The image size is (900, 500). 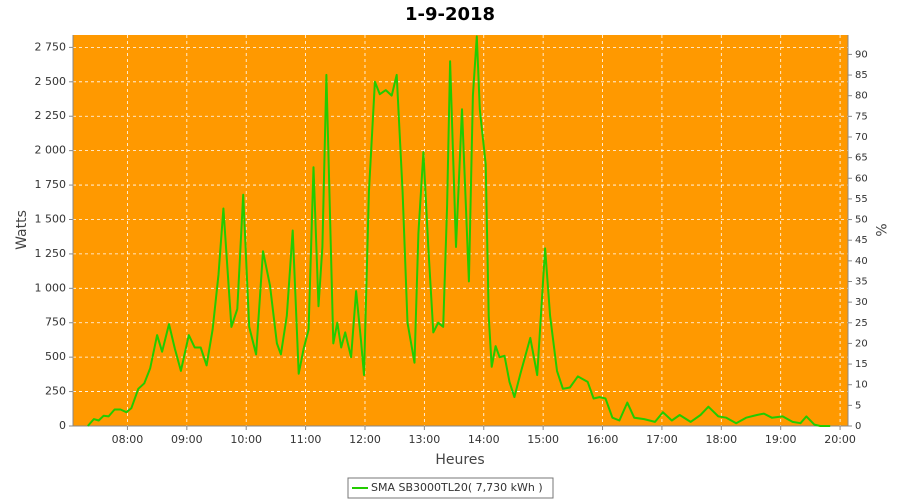 What do you see at coordinates (55, 356) in the screenshot?
I see `y-tick-label: 500` at bounding box center [55, 356].